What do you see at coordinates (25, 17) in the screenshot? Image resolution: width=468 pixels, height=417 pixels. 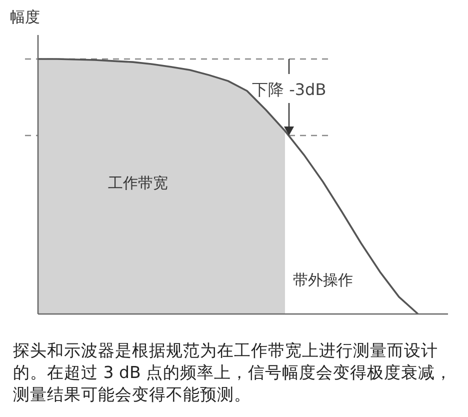 I see `y-axis-title: 幅度` at bounding box center [25, 17].